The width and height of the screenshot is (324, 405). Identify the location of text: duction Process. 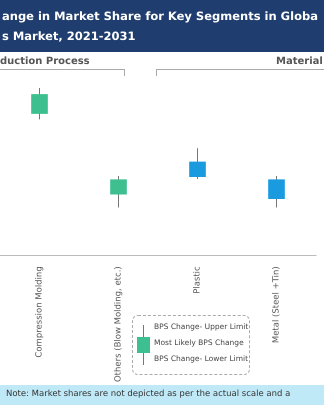
(45, 61).